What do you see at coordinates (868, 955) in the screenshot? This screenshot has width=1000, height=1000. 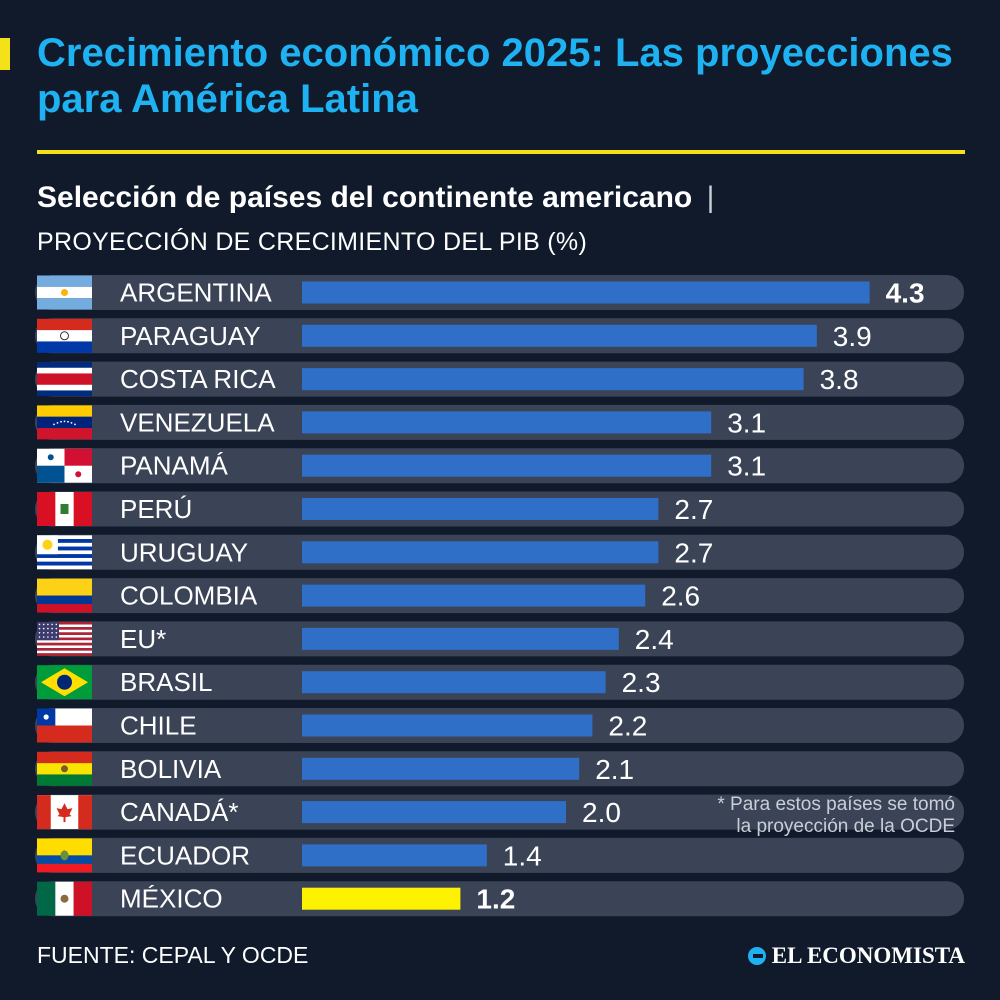 I see `brand-name: EL ECONOMISTA` at bounding box center [868, 955].